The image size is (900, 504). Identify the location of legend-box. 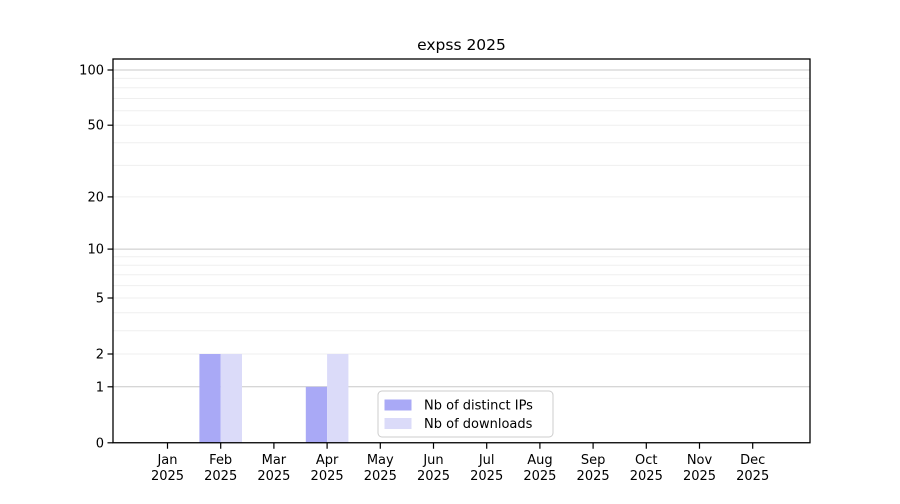
(465, 414).